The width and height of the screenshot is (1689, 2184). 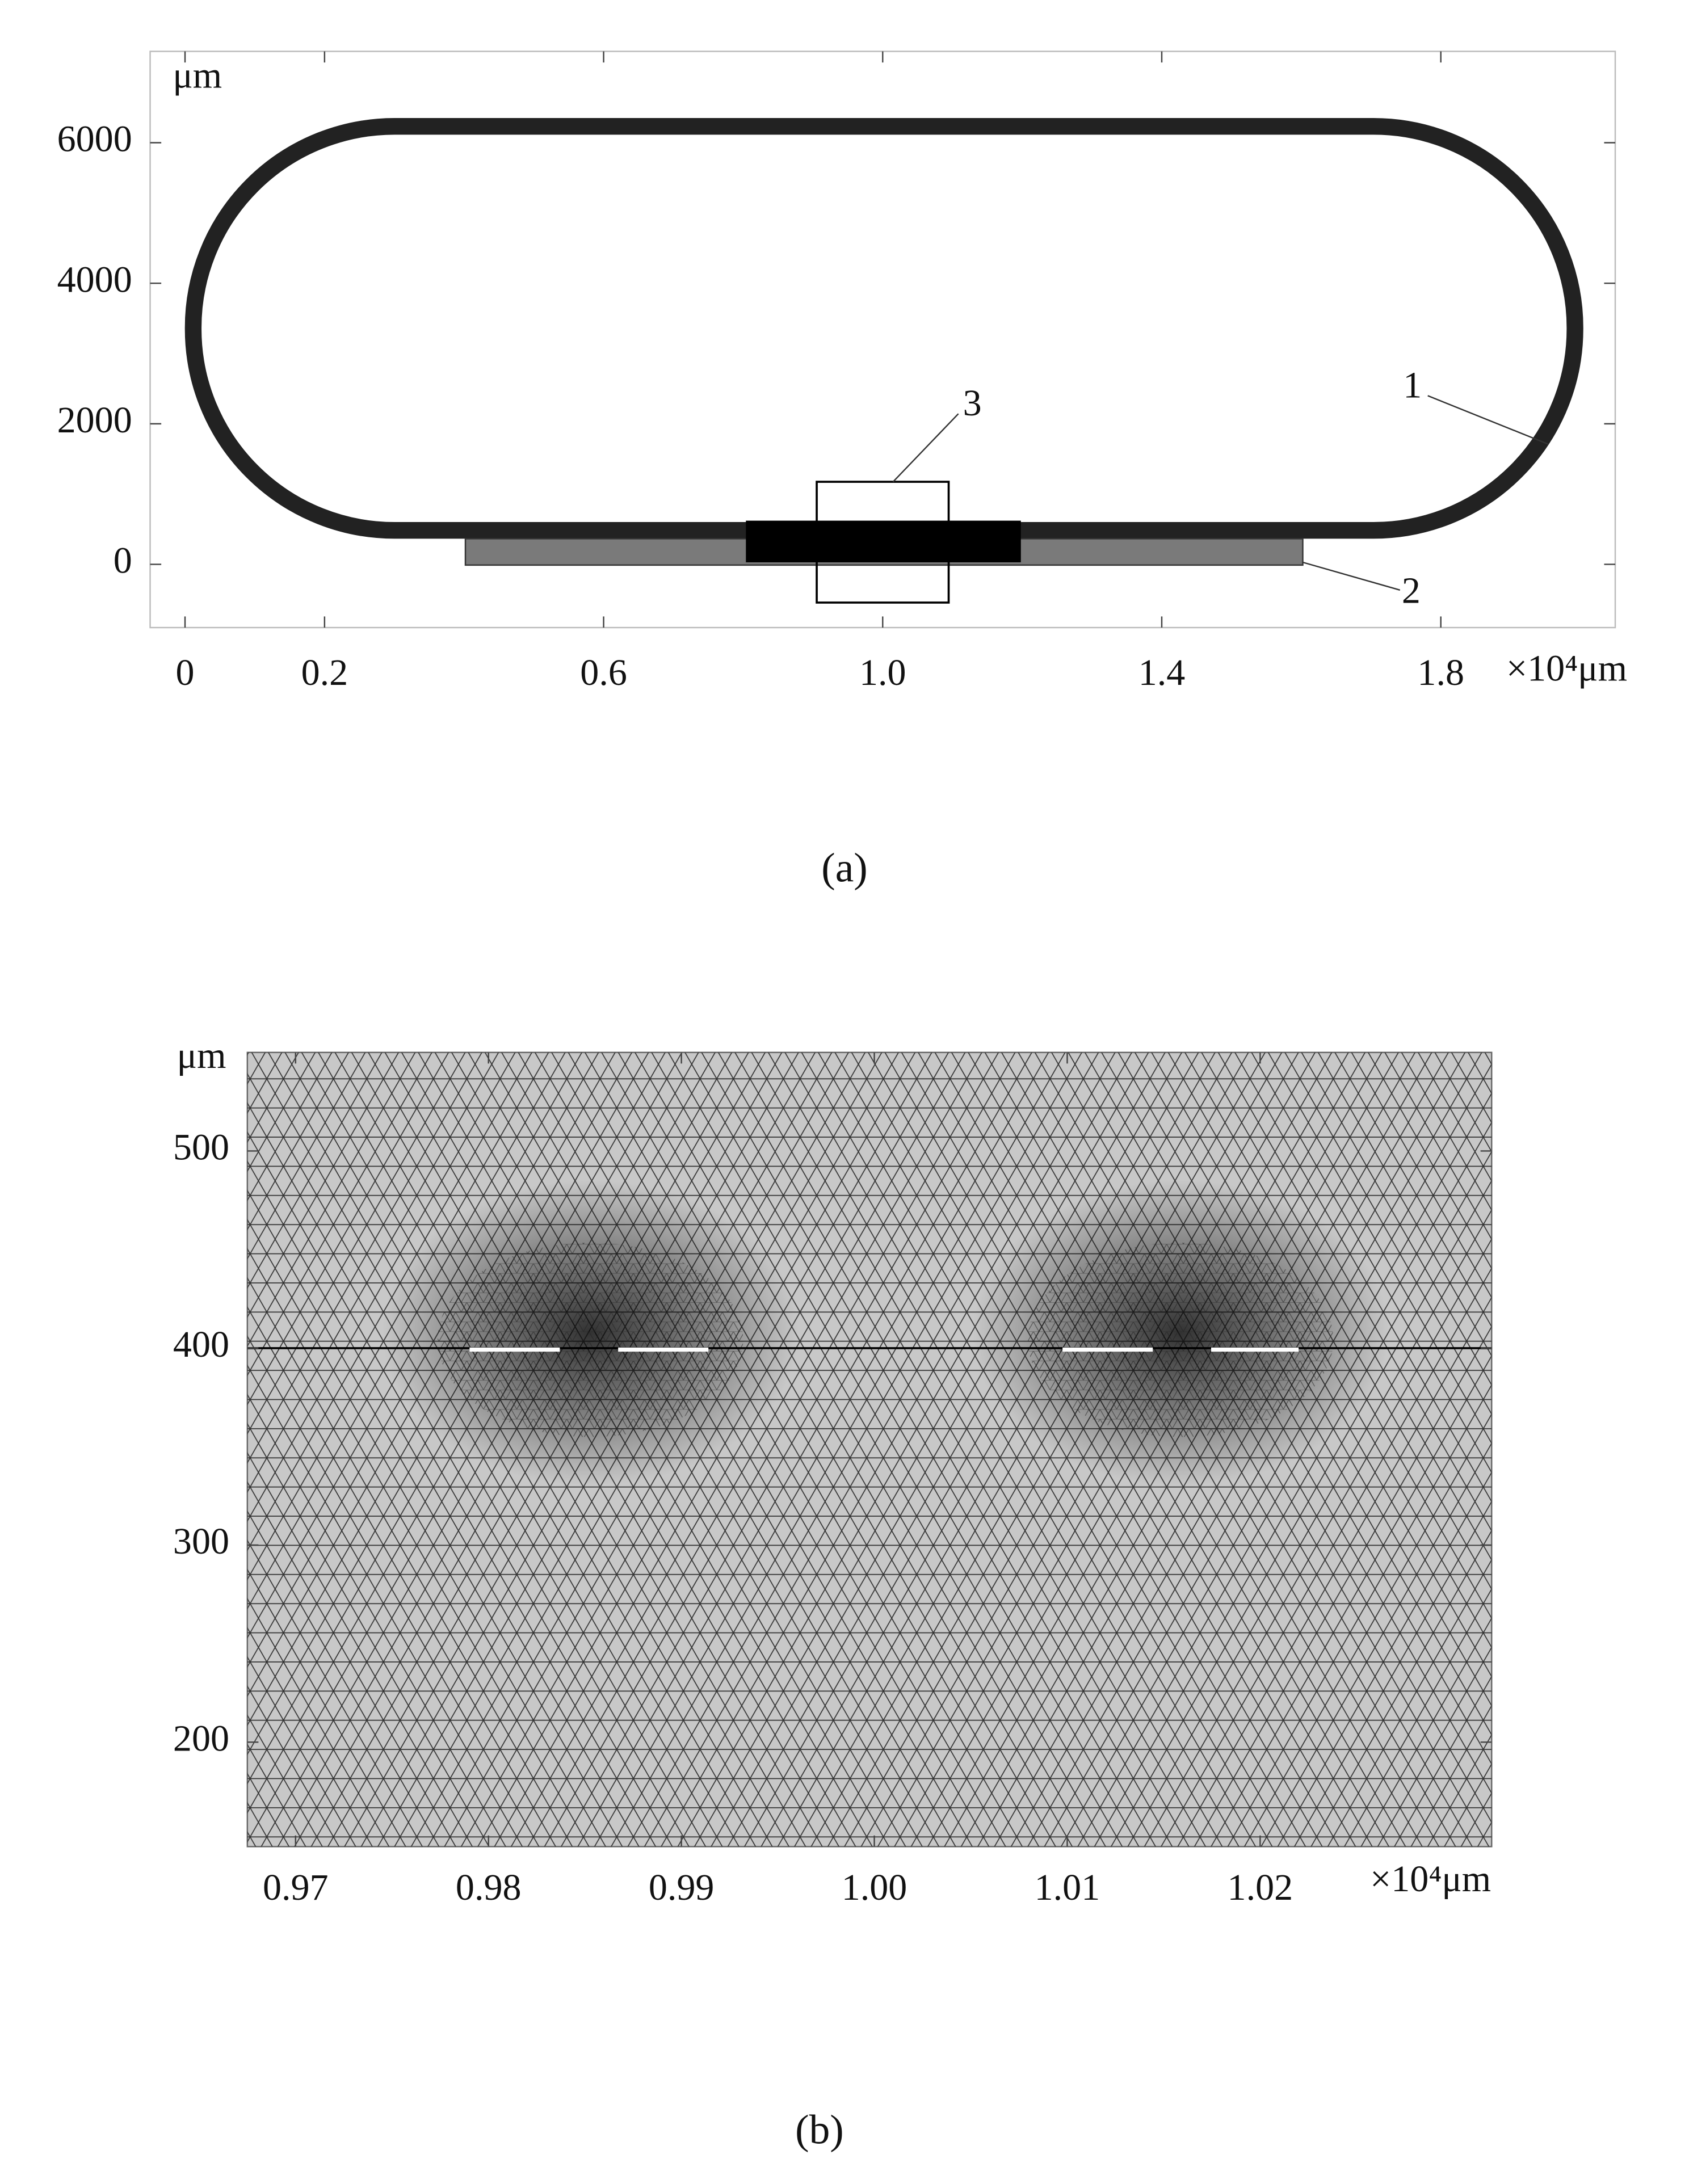 I want to click on annotation: 3, so click(x=972, y=403).